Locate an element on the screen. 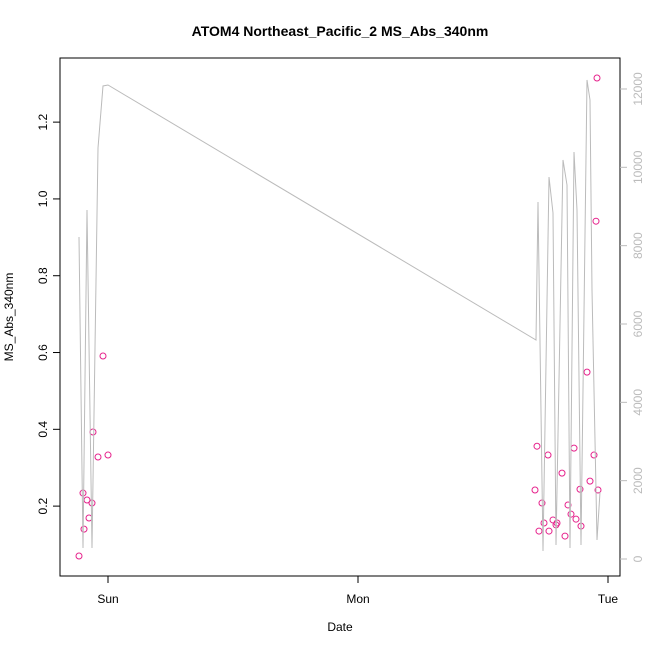 Image resolution: width=650 pixels, height=650 pixels. x-tick-label: Mon is located at coordinates (357, 599).